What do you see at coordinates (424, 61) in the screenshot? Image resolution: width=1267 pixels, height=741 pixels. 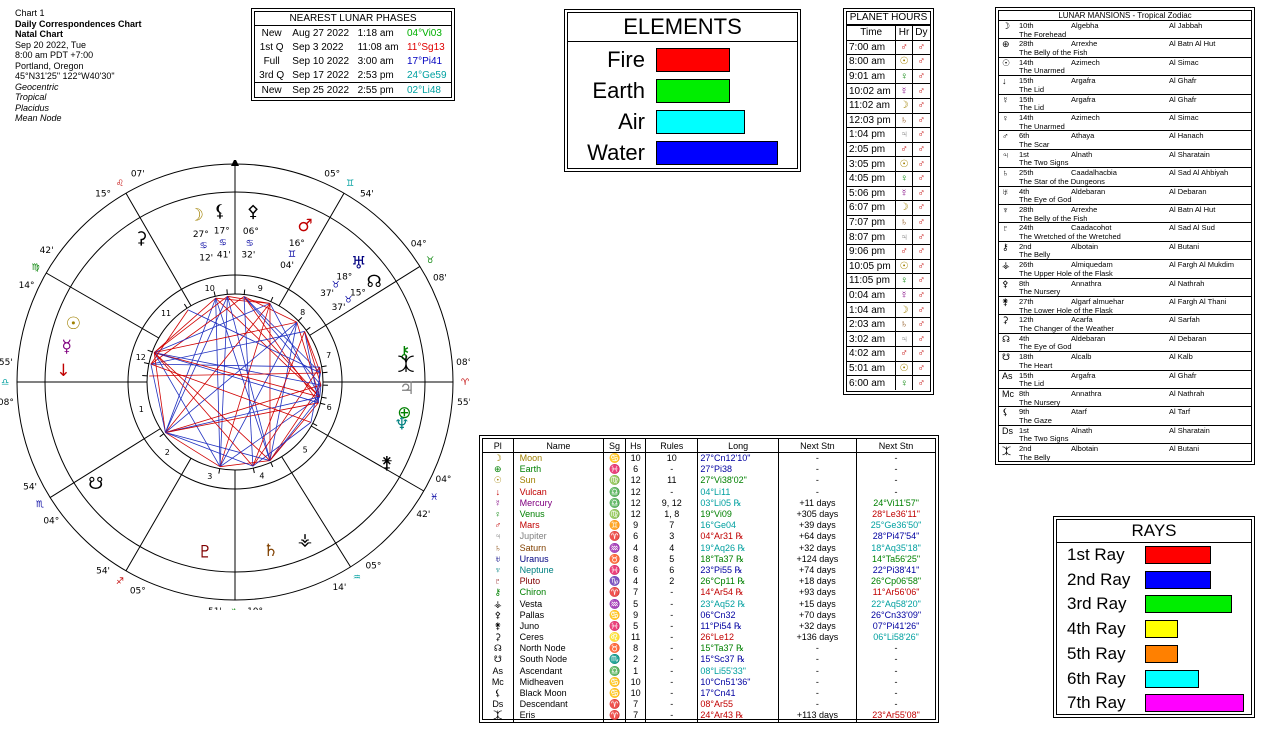 I see `phase-position: 17°Pi41` at bounding box center [424, 61].